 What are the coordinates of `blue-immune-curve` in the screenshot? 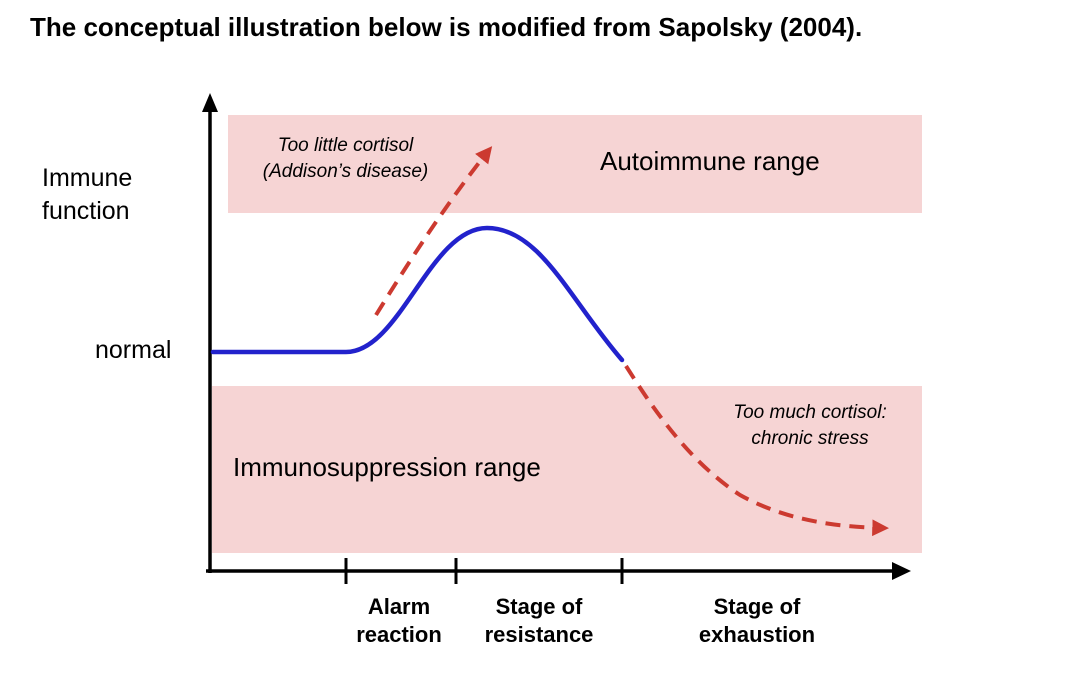 It's located at (417, 294).